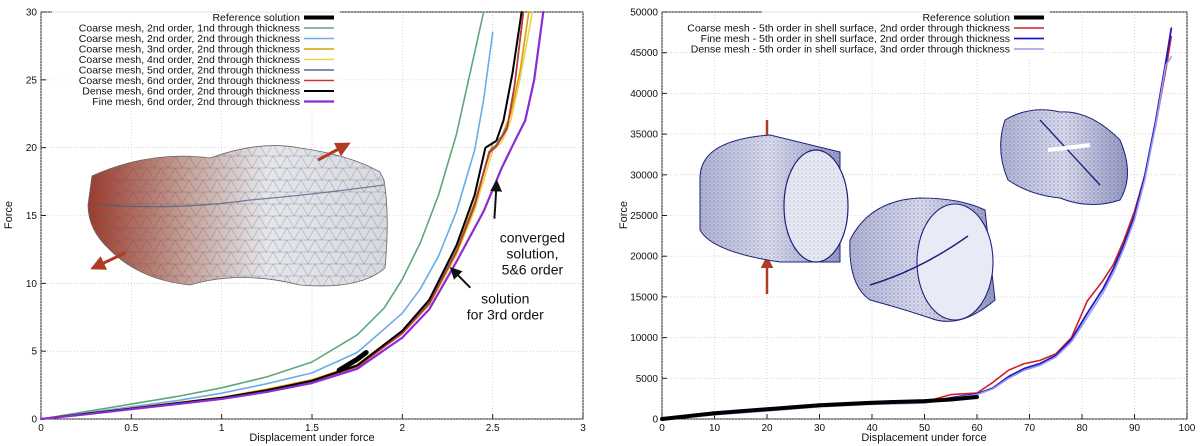 The height and width of the screenshot is (446, 1201). Describe the element at coordinates (32, 13) in the screenshot. I see `y-tick-label: 30` at that location.